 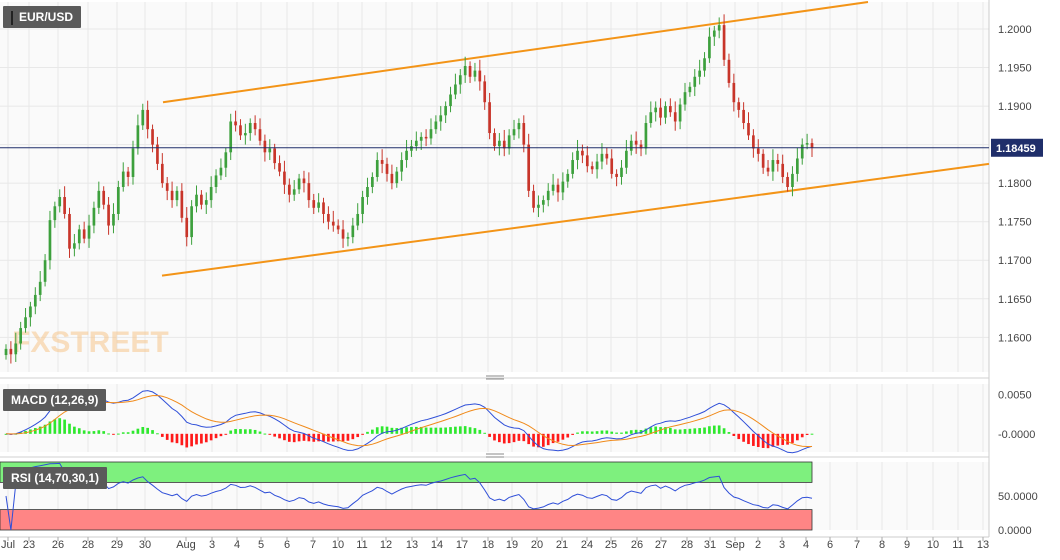 I want to click on symbol-label: EUR/USD, so click(x=42, y=17).